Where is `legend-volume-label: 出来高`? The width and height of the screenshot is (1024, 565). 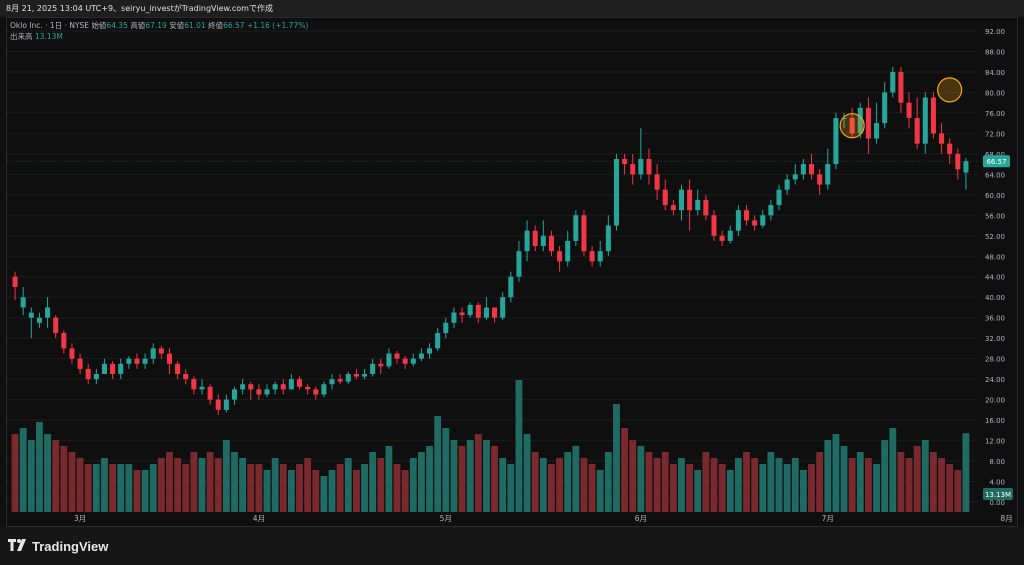
legend-volume-label: 出来高 is located at coordinates (21, 36).